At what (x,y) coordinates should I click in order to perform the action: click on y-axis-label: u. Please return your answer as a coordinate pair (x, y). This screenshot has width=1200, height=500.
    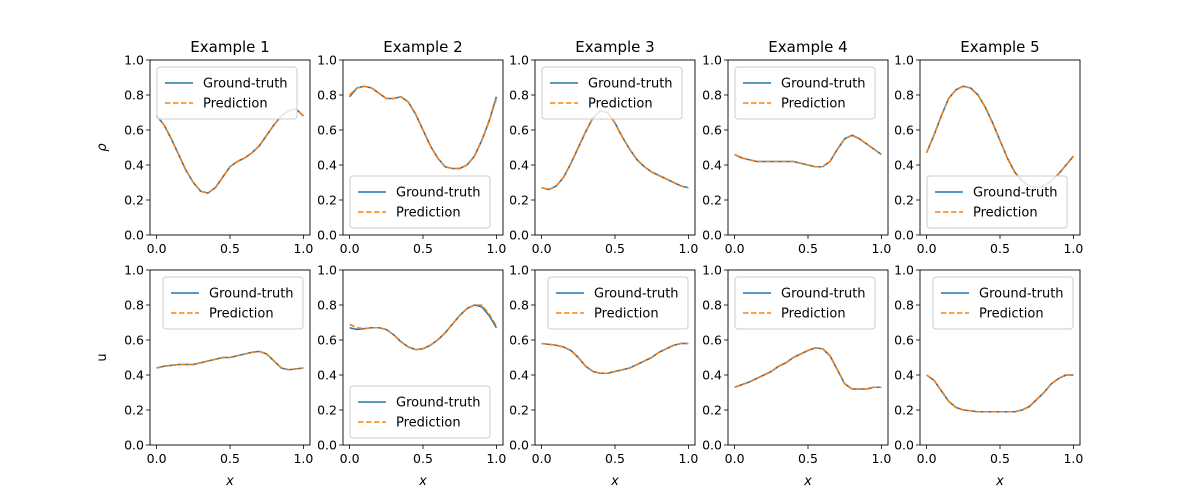
    Looking at the image, I should click on (102, 357).